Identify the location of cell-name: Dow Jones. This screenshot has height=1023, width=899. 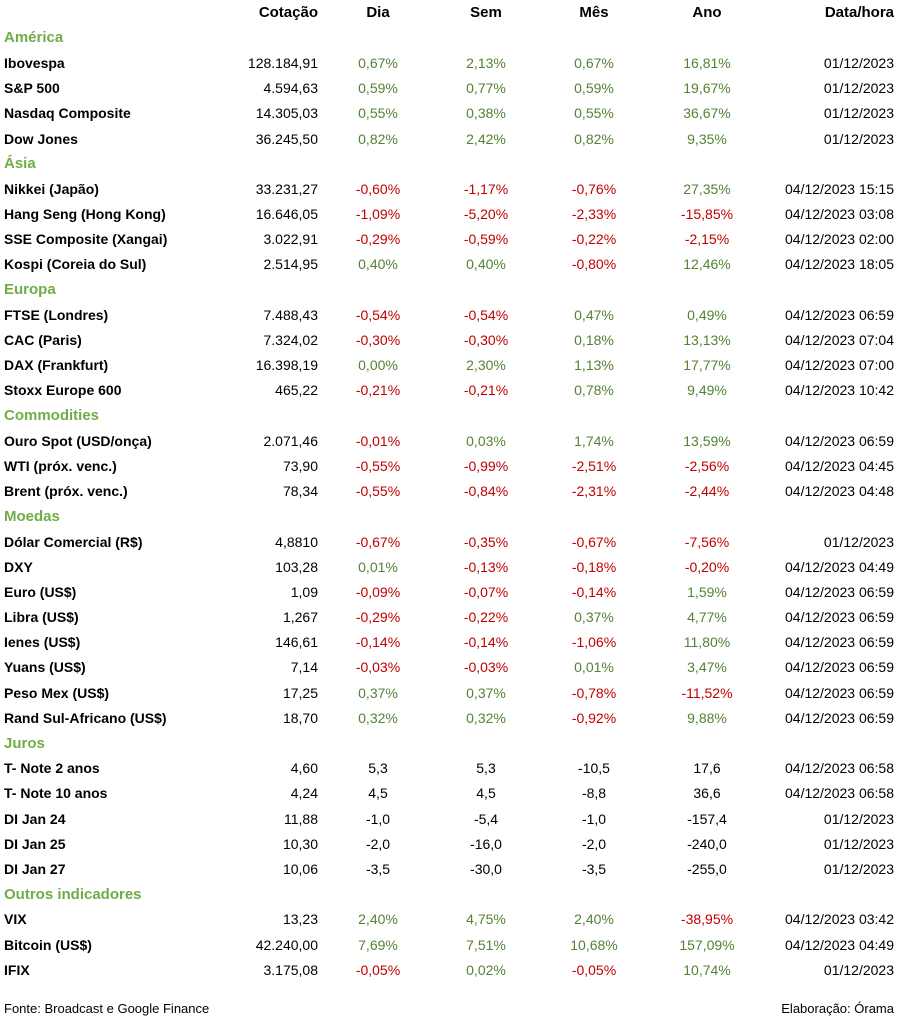
(41, 138).